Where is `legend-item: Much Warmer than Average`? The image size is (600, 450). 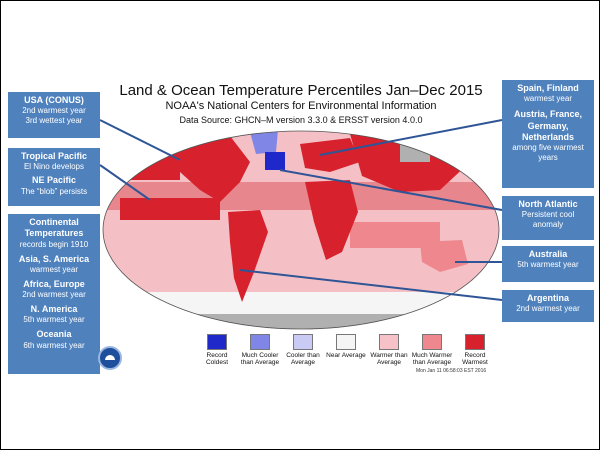 legend-item: Much Warmer than Average is located at coordinates (432, 350).